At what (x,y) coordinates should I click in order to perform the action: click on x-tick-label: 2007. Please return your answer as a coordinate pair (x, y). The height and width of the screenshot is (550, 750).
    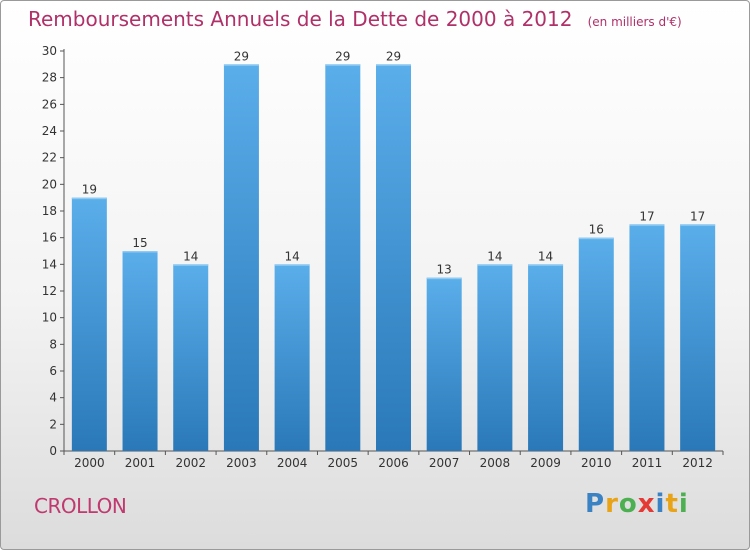
    Looking at the image, I should click on (444, 463).